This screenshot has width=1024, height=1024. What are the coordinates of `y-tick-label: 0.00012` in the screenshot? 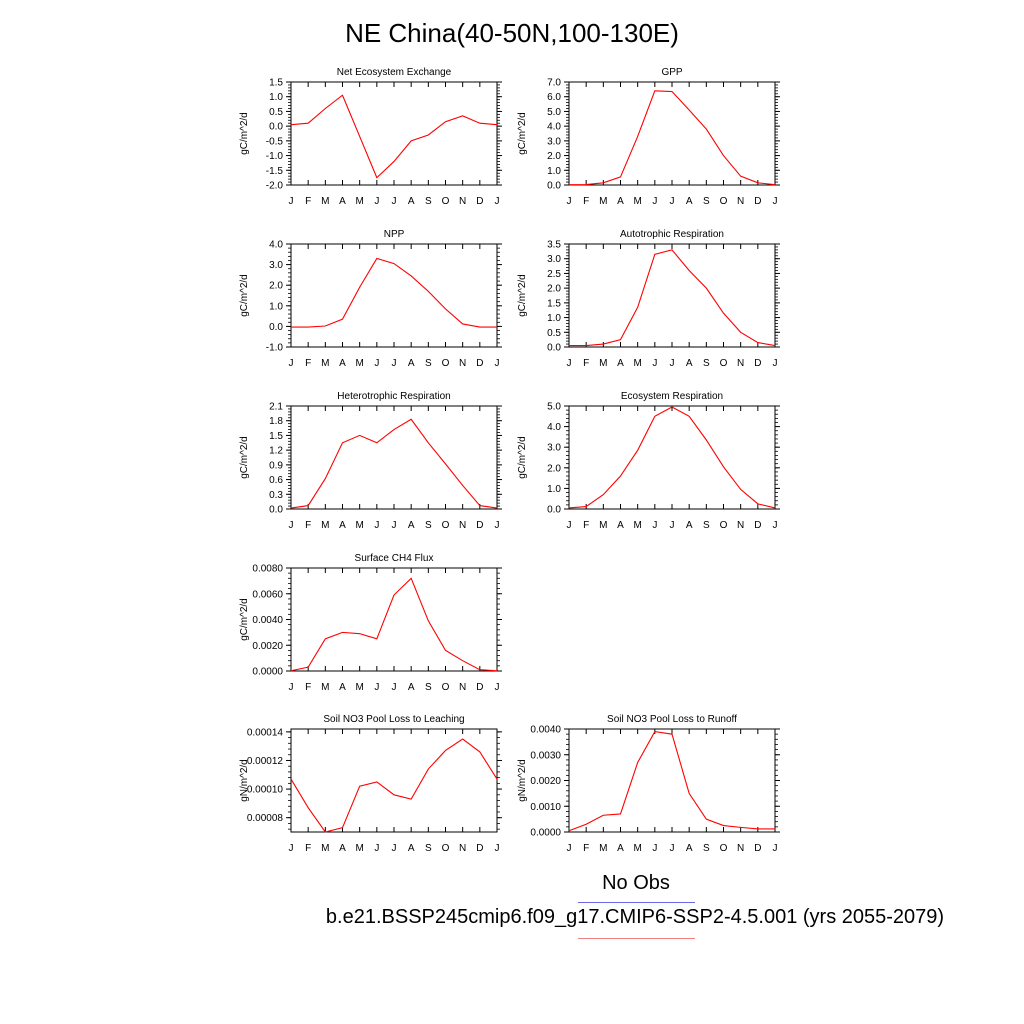 It's located at (265, 761).